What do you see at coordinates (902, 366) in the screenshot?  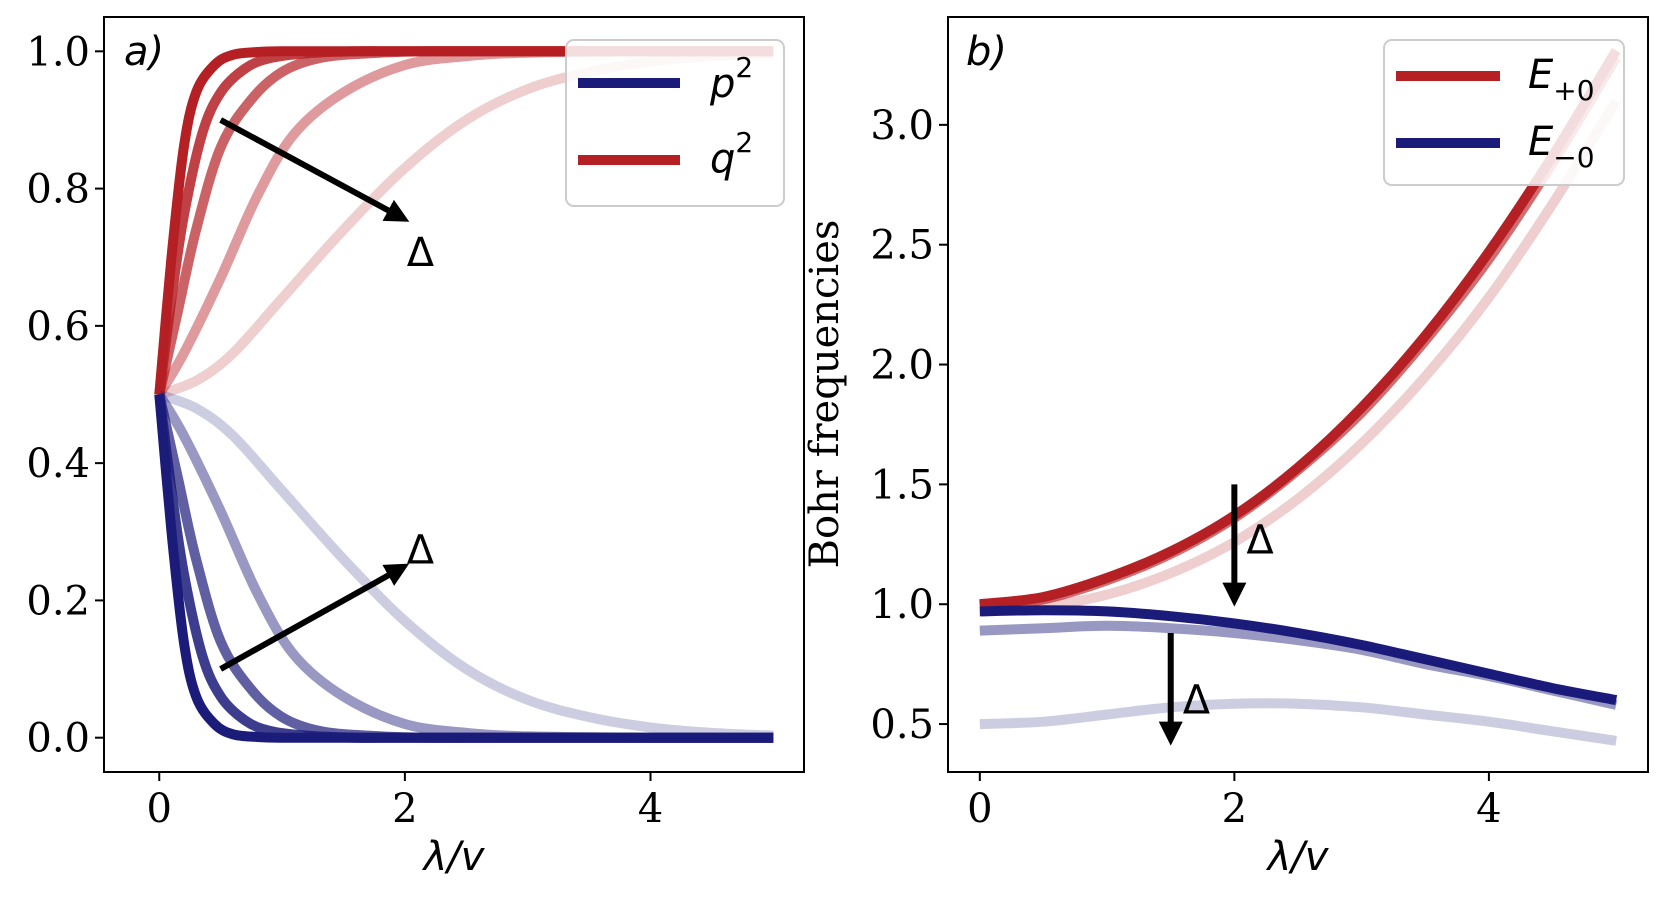 I see `y-tick-label: 2.0` at bounding box center [902, 366].